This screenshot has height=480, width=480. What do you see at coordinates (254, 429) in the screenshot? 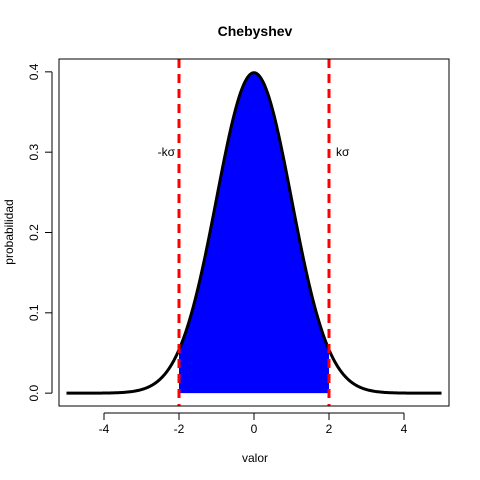
I see `x-tick-label: 0` at bounding box center [254, 429].